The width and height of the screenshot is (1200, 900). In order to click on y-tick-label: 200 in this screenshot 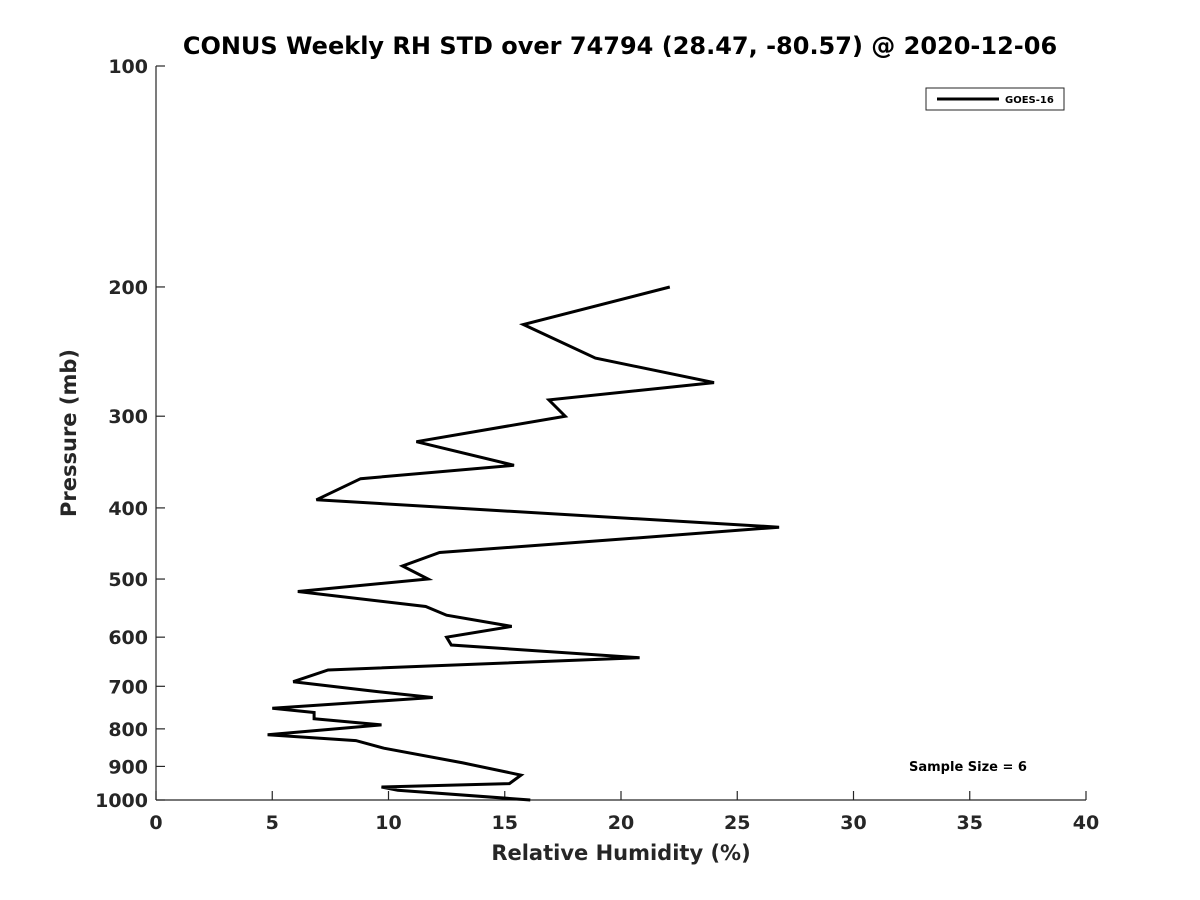, I will do `click(128, 288)`.